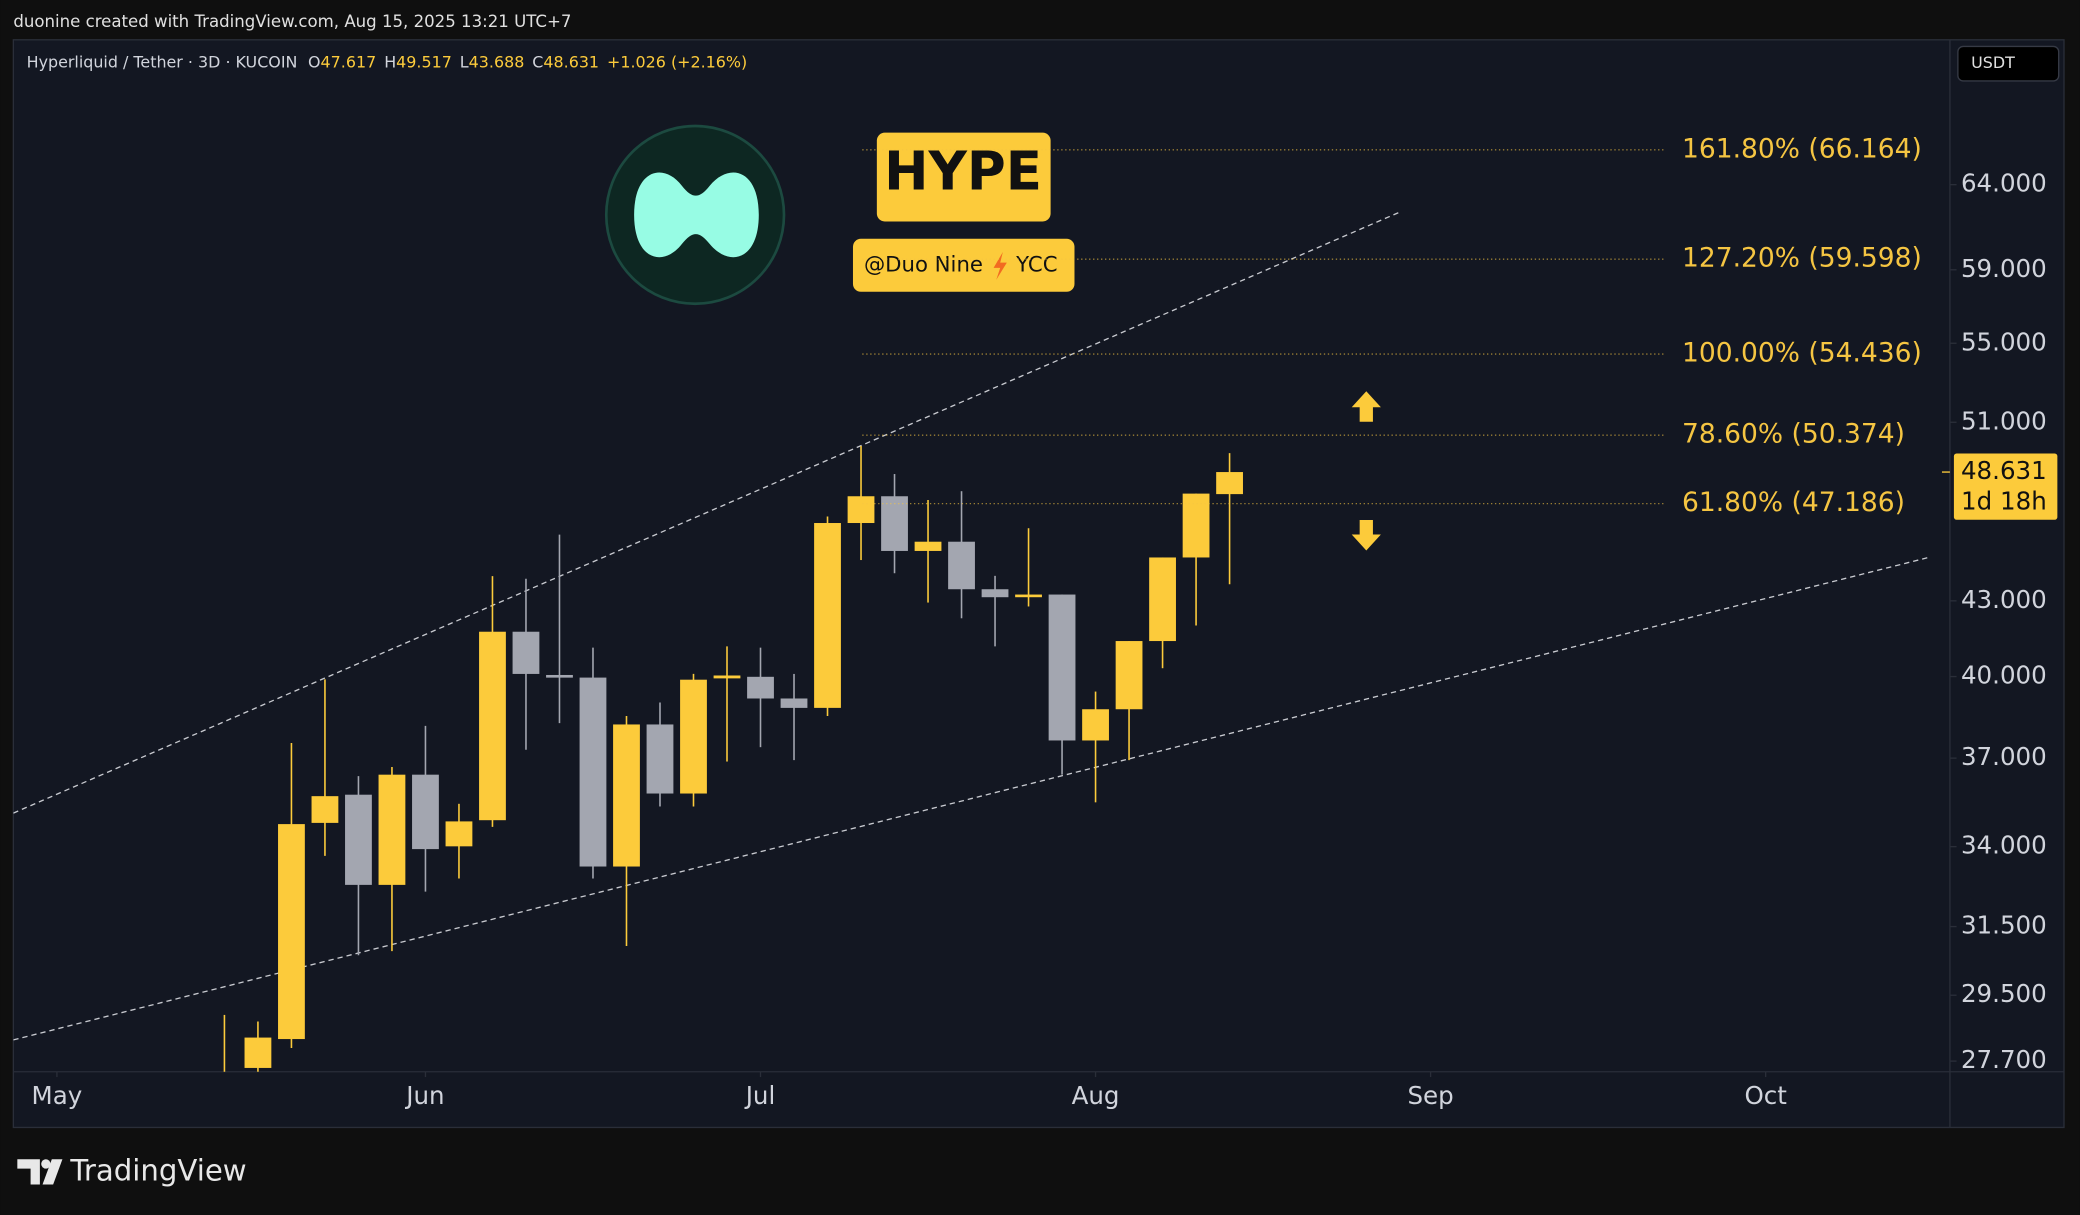 This screenshot has width=2080, height=1215. I want to click on ohlc-letter: H, so click(390, 61).